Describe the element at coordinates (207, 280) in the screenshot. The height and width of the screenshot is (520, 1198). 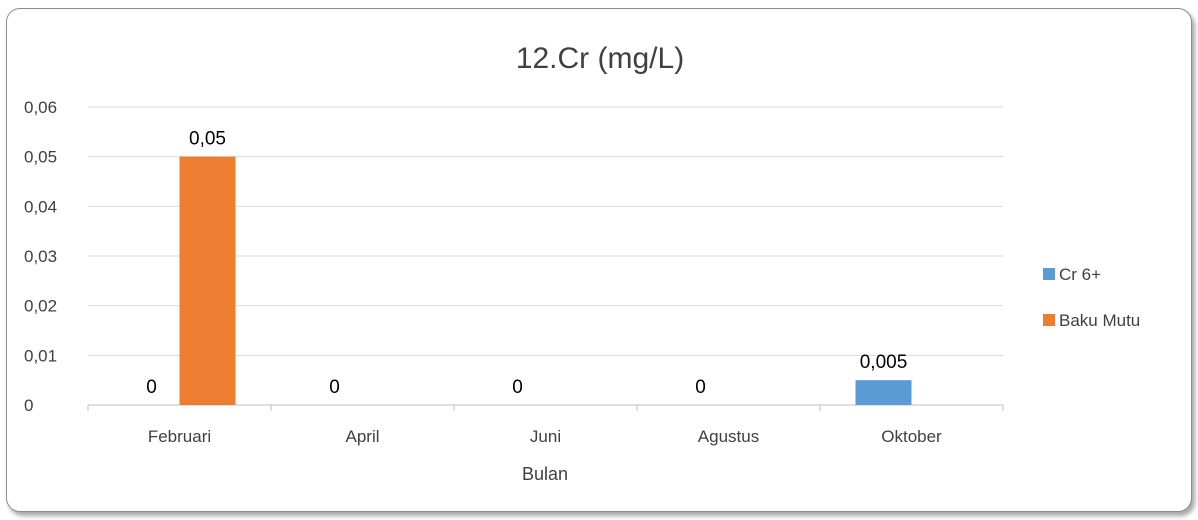
I see `bar-baku-mutu` at that location.